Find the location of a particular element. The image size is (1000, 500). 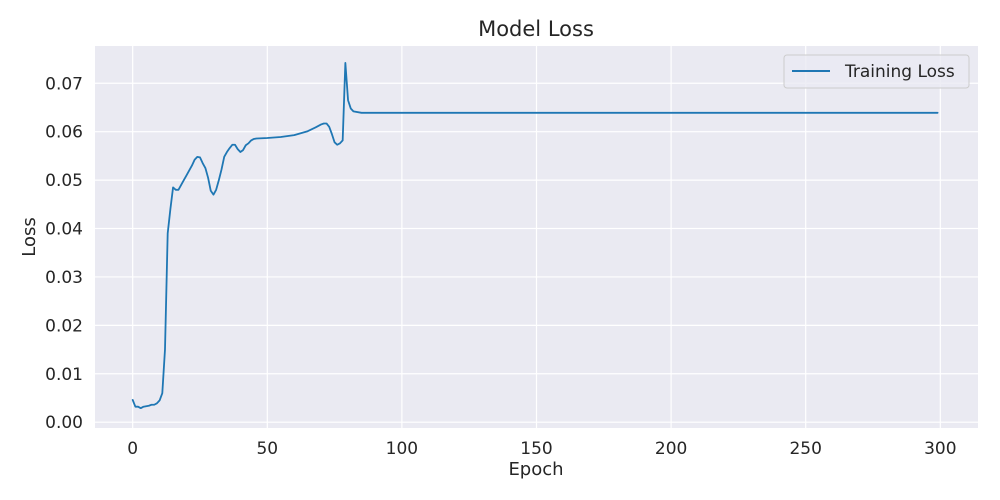

y-tick-label: 0.02 is located at coordinates (64, 326).